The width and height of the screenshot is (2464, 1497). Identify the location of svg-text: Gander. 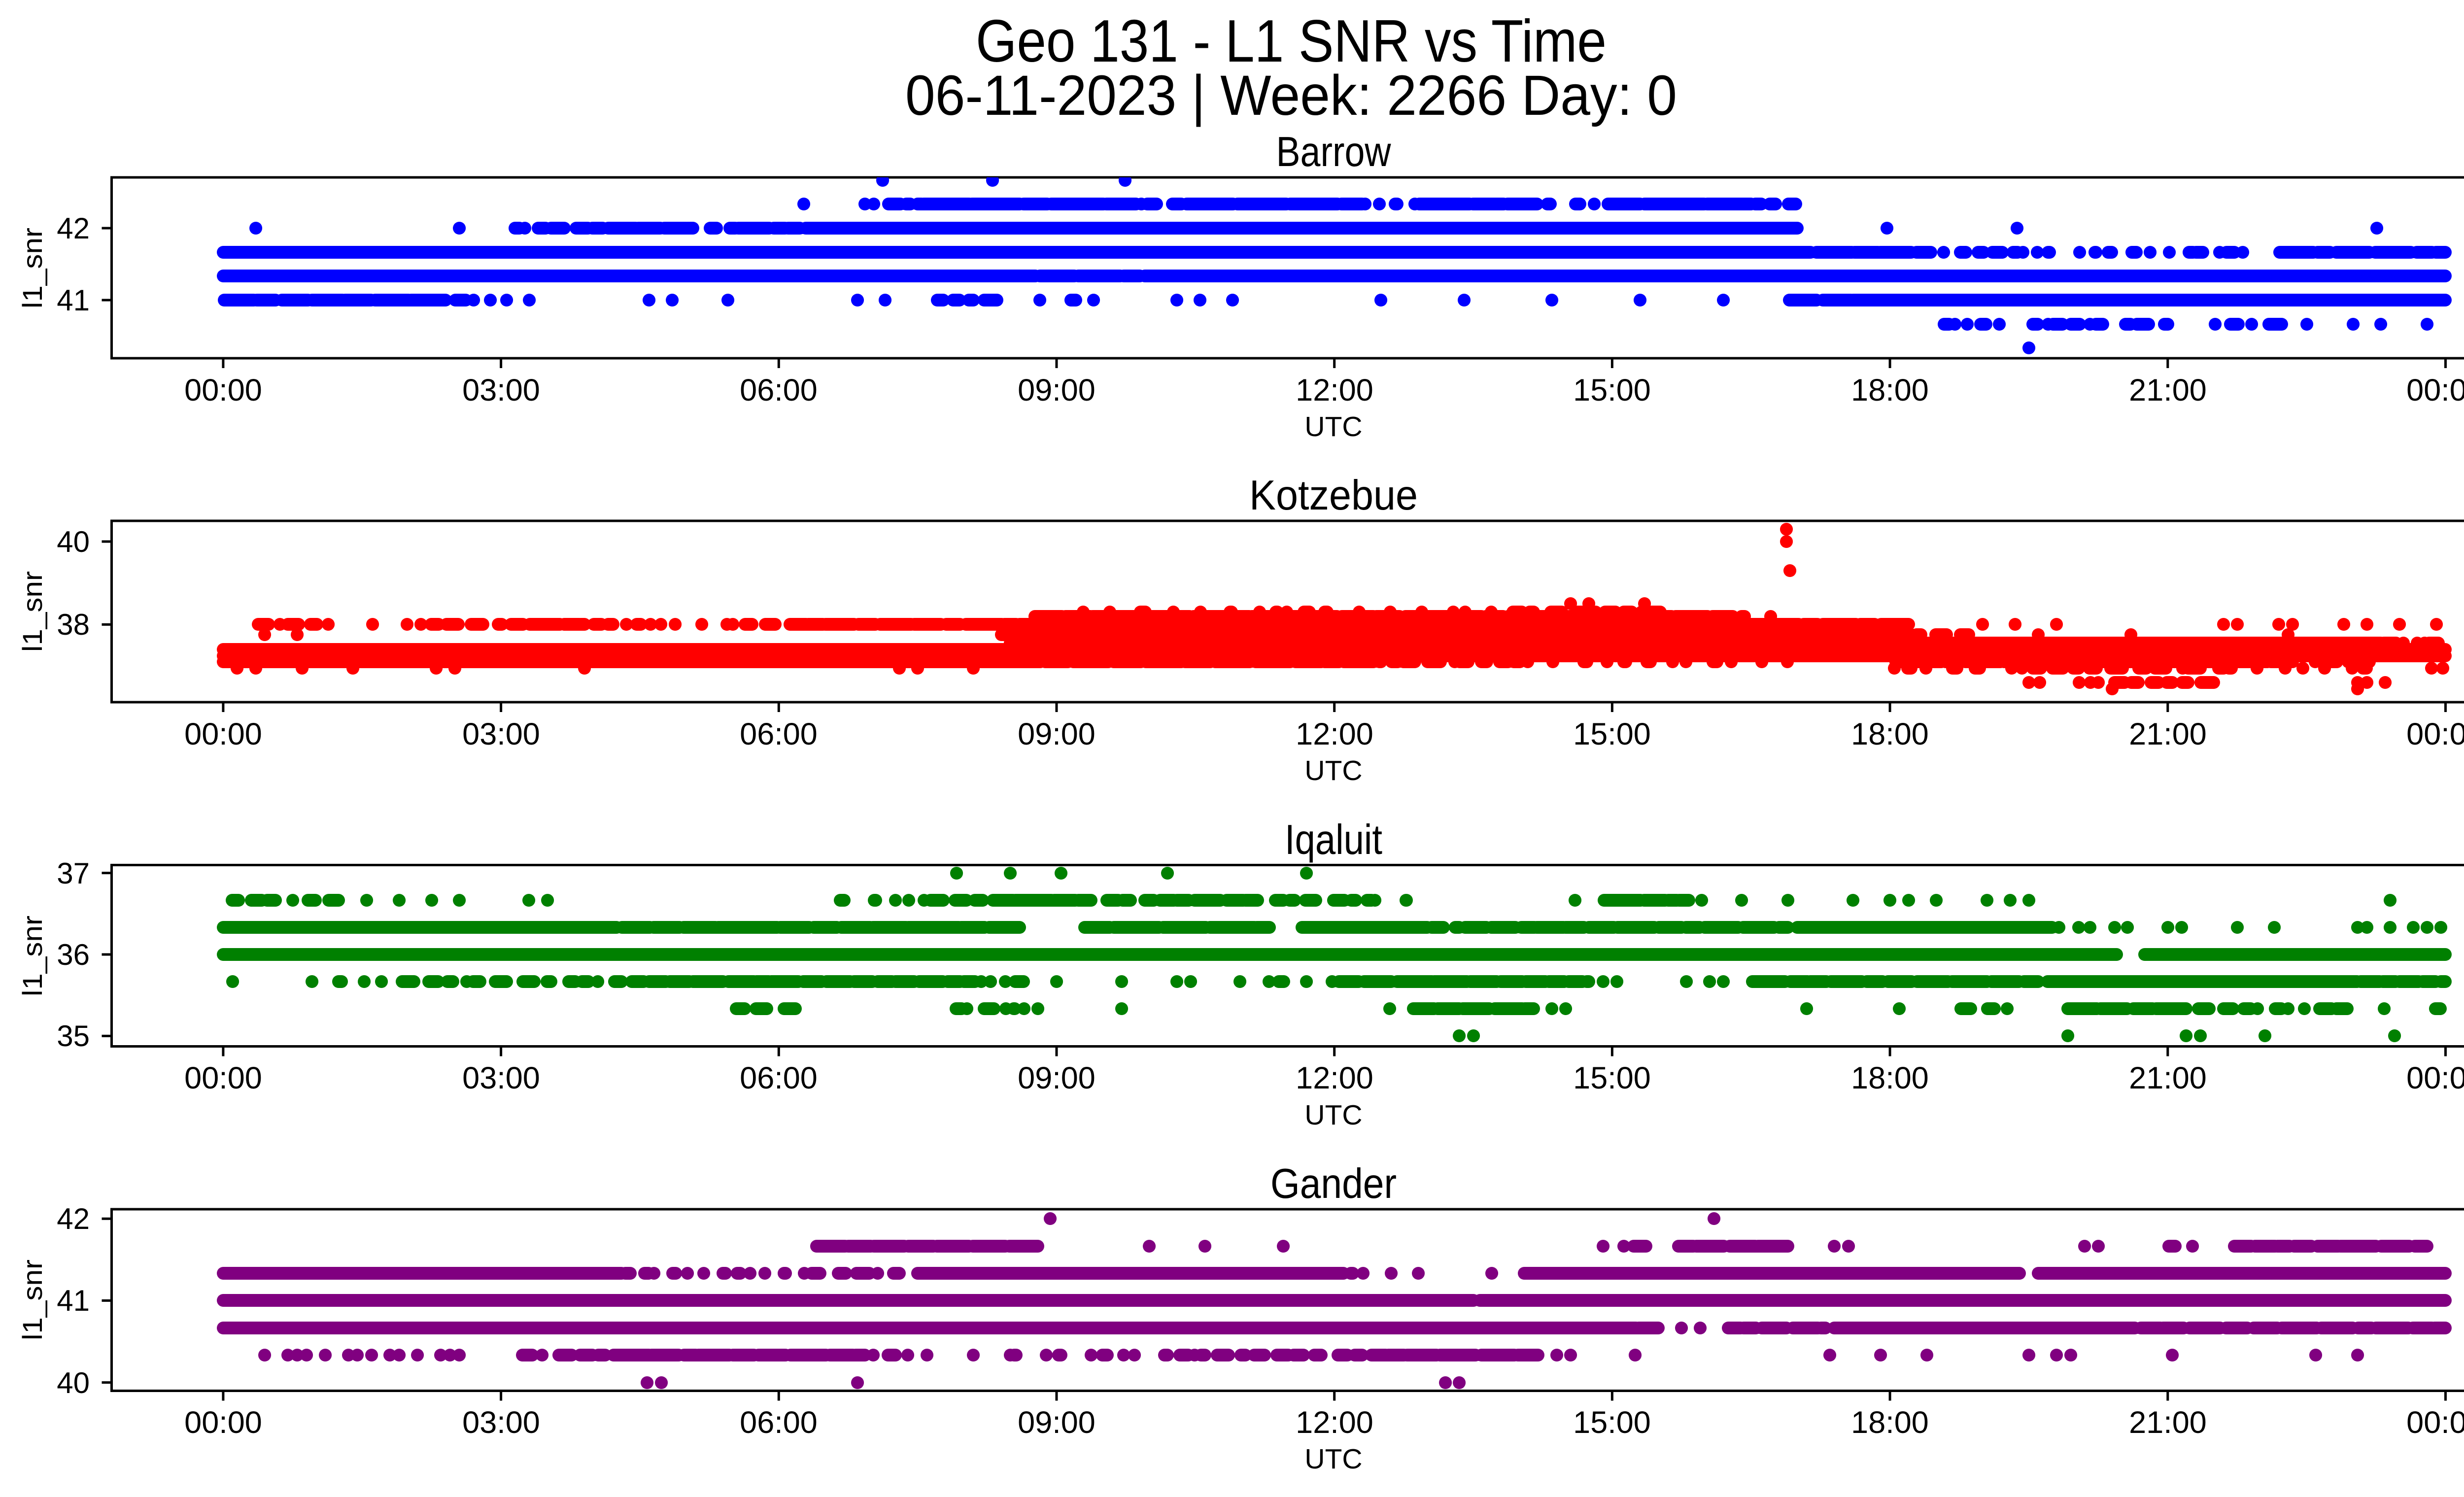
(1333, 1183).